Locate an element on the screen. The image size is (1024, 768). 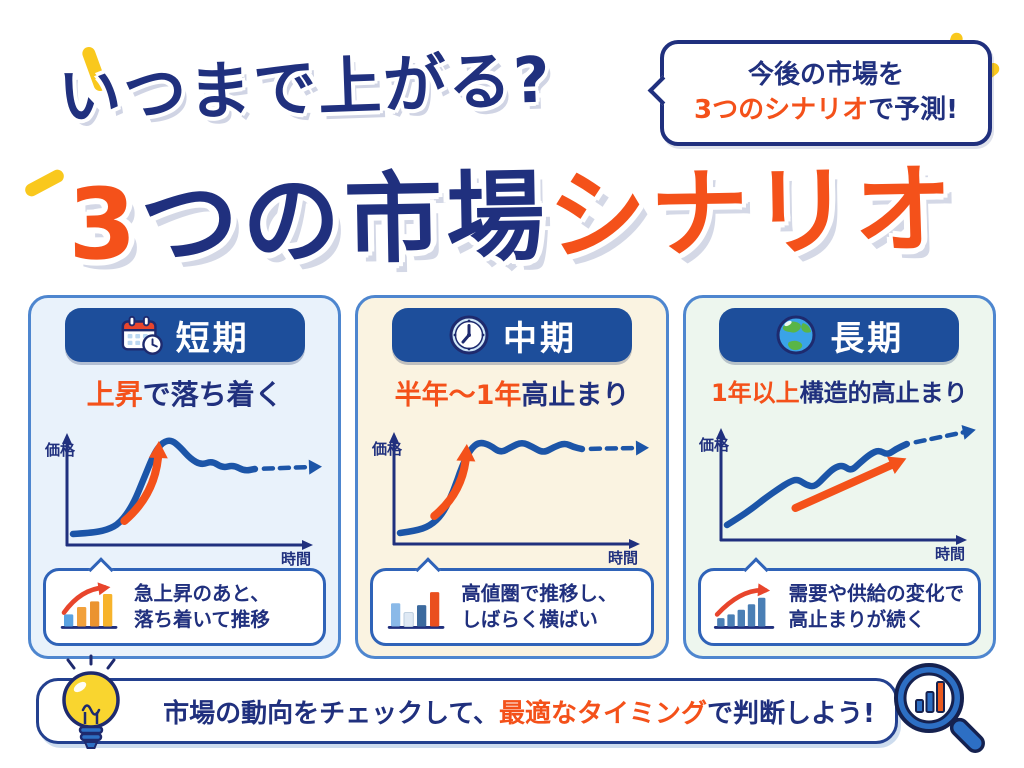
forecast-speech-bubble: 今後の市場を 3つのシナリオで予測! is located at coordinates (819, 93).